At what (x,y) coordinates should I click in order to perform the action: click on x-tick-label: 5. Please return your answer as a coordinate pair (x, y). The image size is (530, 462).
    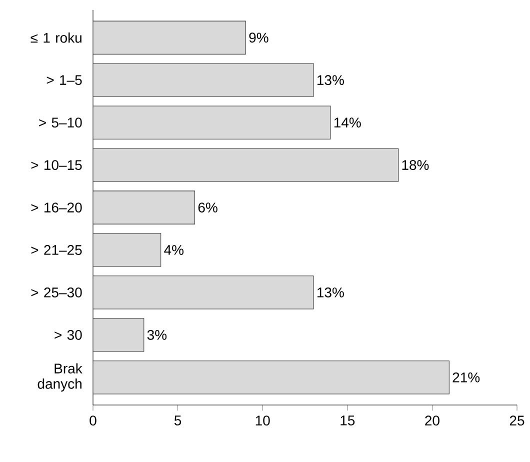
    Looking at the image, I should click on (178, 421).